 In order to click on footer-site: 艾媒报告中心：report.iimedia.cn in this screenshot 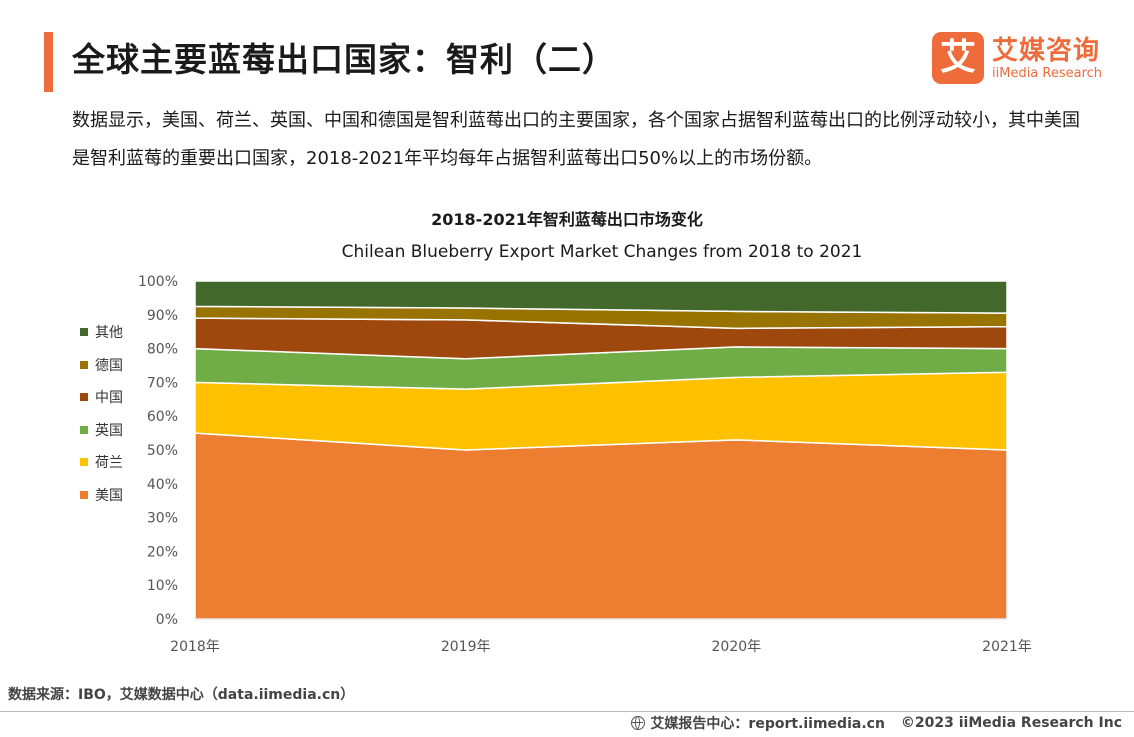, I will do `click(767, 724)`.